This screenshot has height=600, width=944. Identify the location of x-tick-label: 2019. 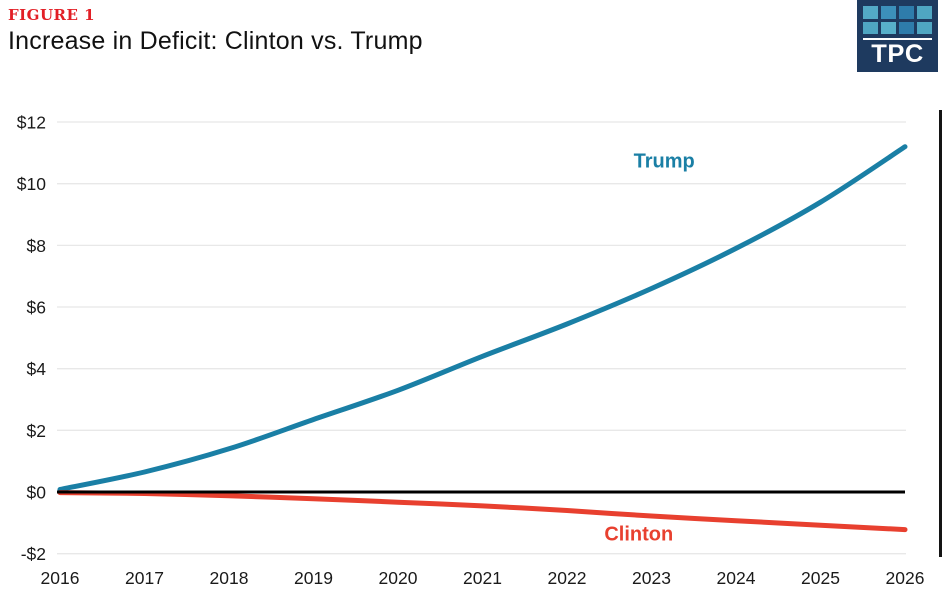
(313, 578).